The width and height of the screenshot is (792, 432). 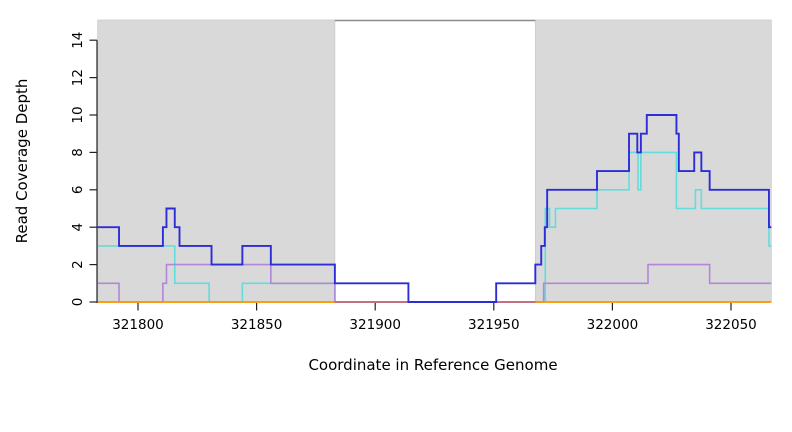 What do you see at coordinates (731, 325) in the screenshot?
I see `x-tick-label: 322050` at bounding box center [731, 325].